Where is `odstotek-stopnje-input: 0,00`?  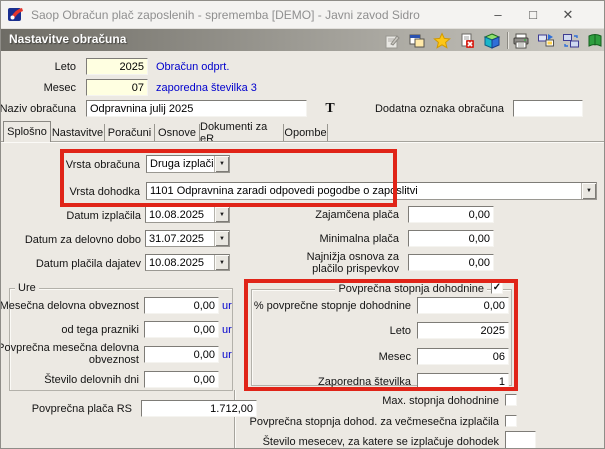
odstotek-stopnje-input: 0,00 is located at coordinates (463, 305).